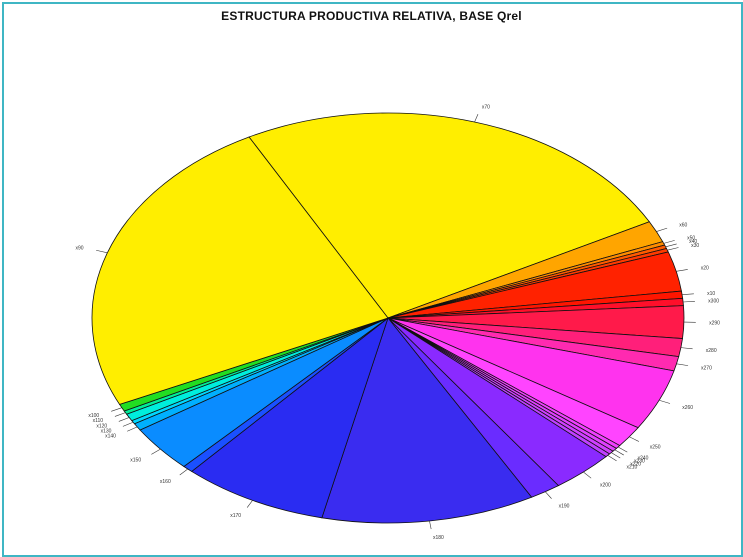  What do you see at coordinates (711, 351) in the screenshot?
I see `slice-label-x280: x280` at bounding box center [711, 351].